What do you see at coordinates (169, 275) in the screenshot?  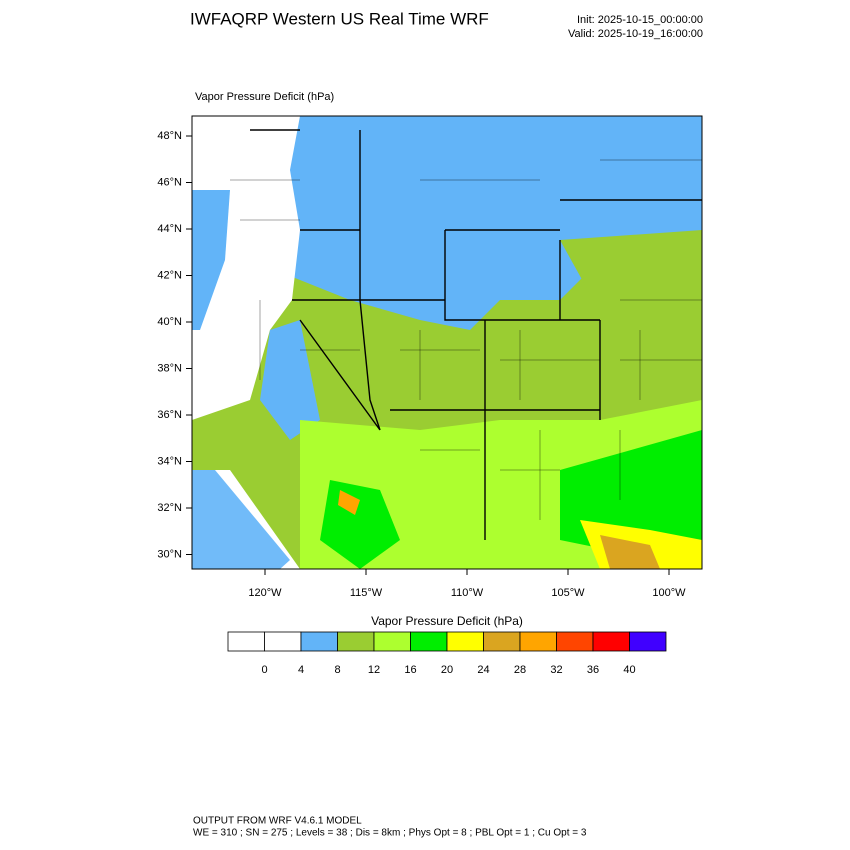 I see `lat-label: 42°N` at bounding box center [169, 275].